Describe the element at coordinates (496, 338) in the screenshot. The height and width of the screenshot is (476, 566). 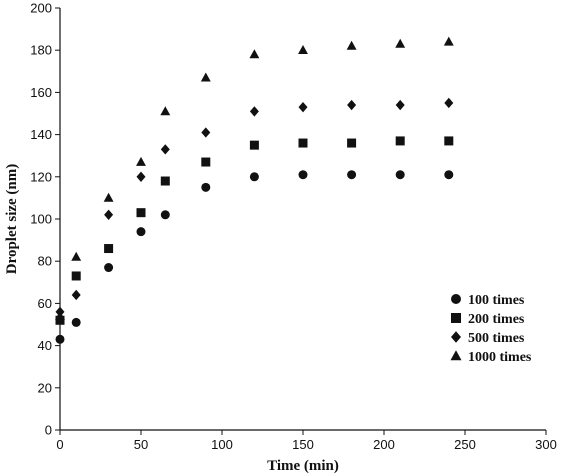
I see `legend-label: 500 times` at that location.